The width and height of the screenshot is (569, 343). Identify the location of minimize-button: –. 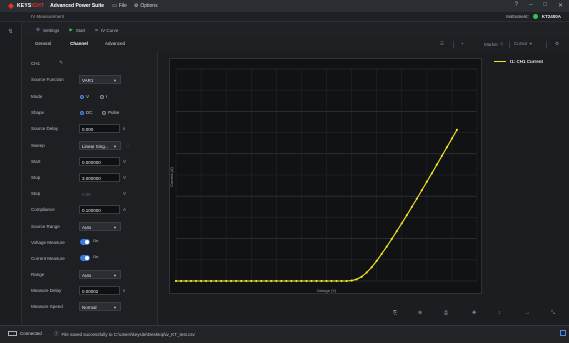
(531, 5).